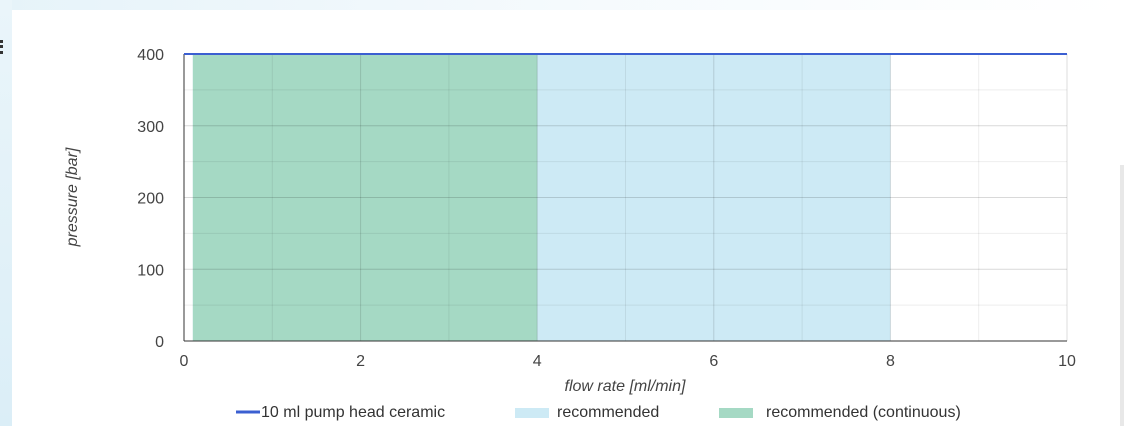  What do you see at coordinates (863, 412) in the screenshot?
I see `legend-label: recommended (continuous)` at bounding box center [863, 412].